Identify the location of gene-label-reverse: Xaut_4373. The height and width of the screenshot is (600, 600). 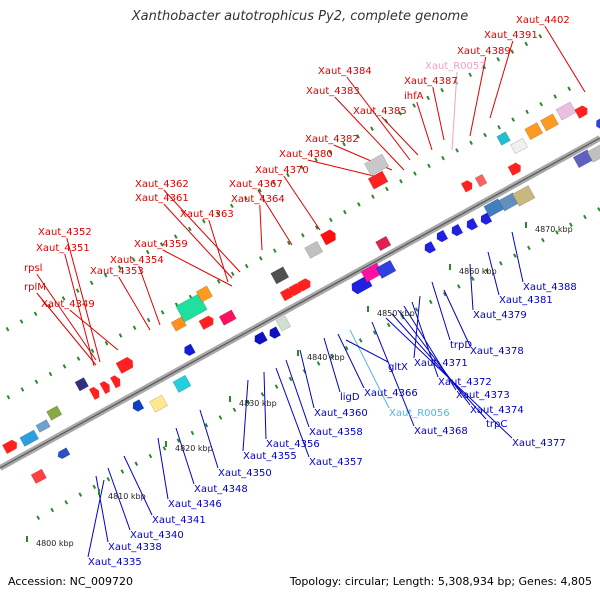
(483, 395).